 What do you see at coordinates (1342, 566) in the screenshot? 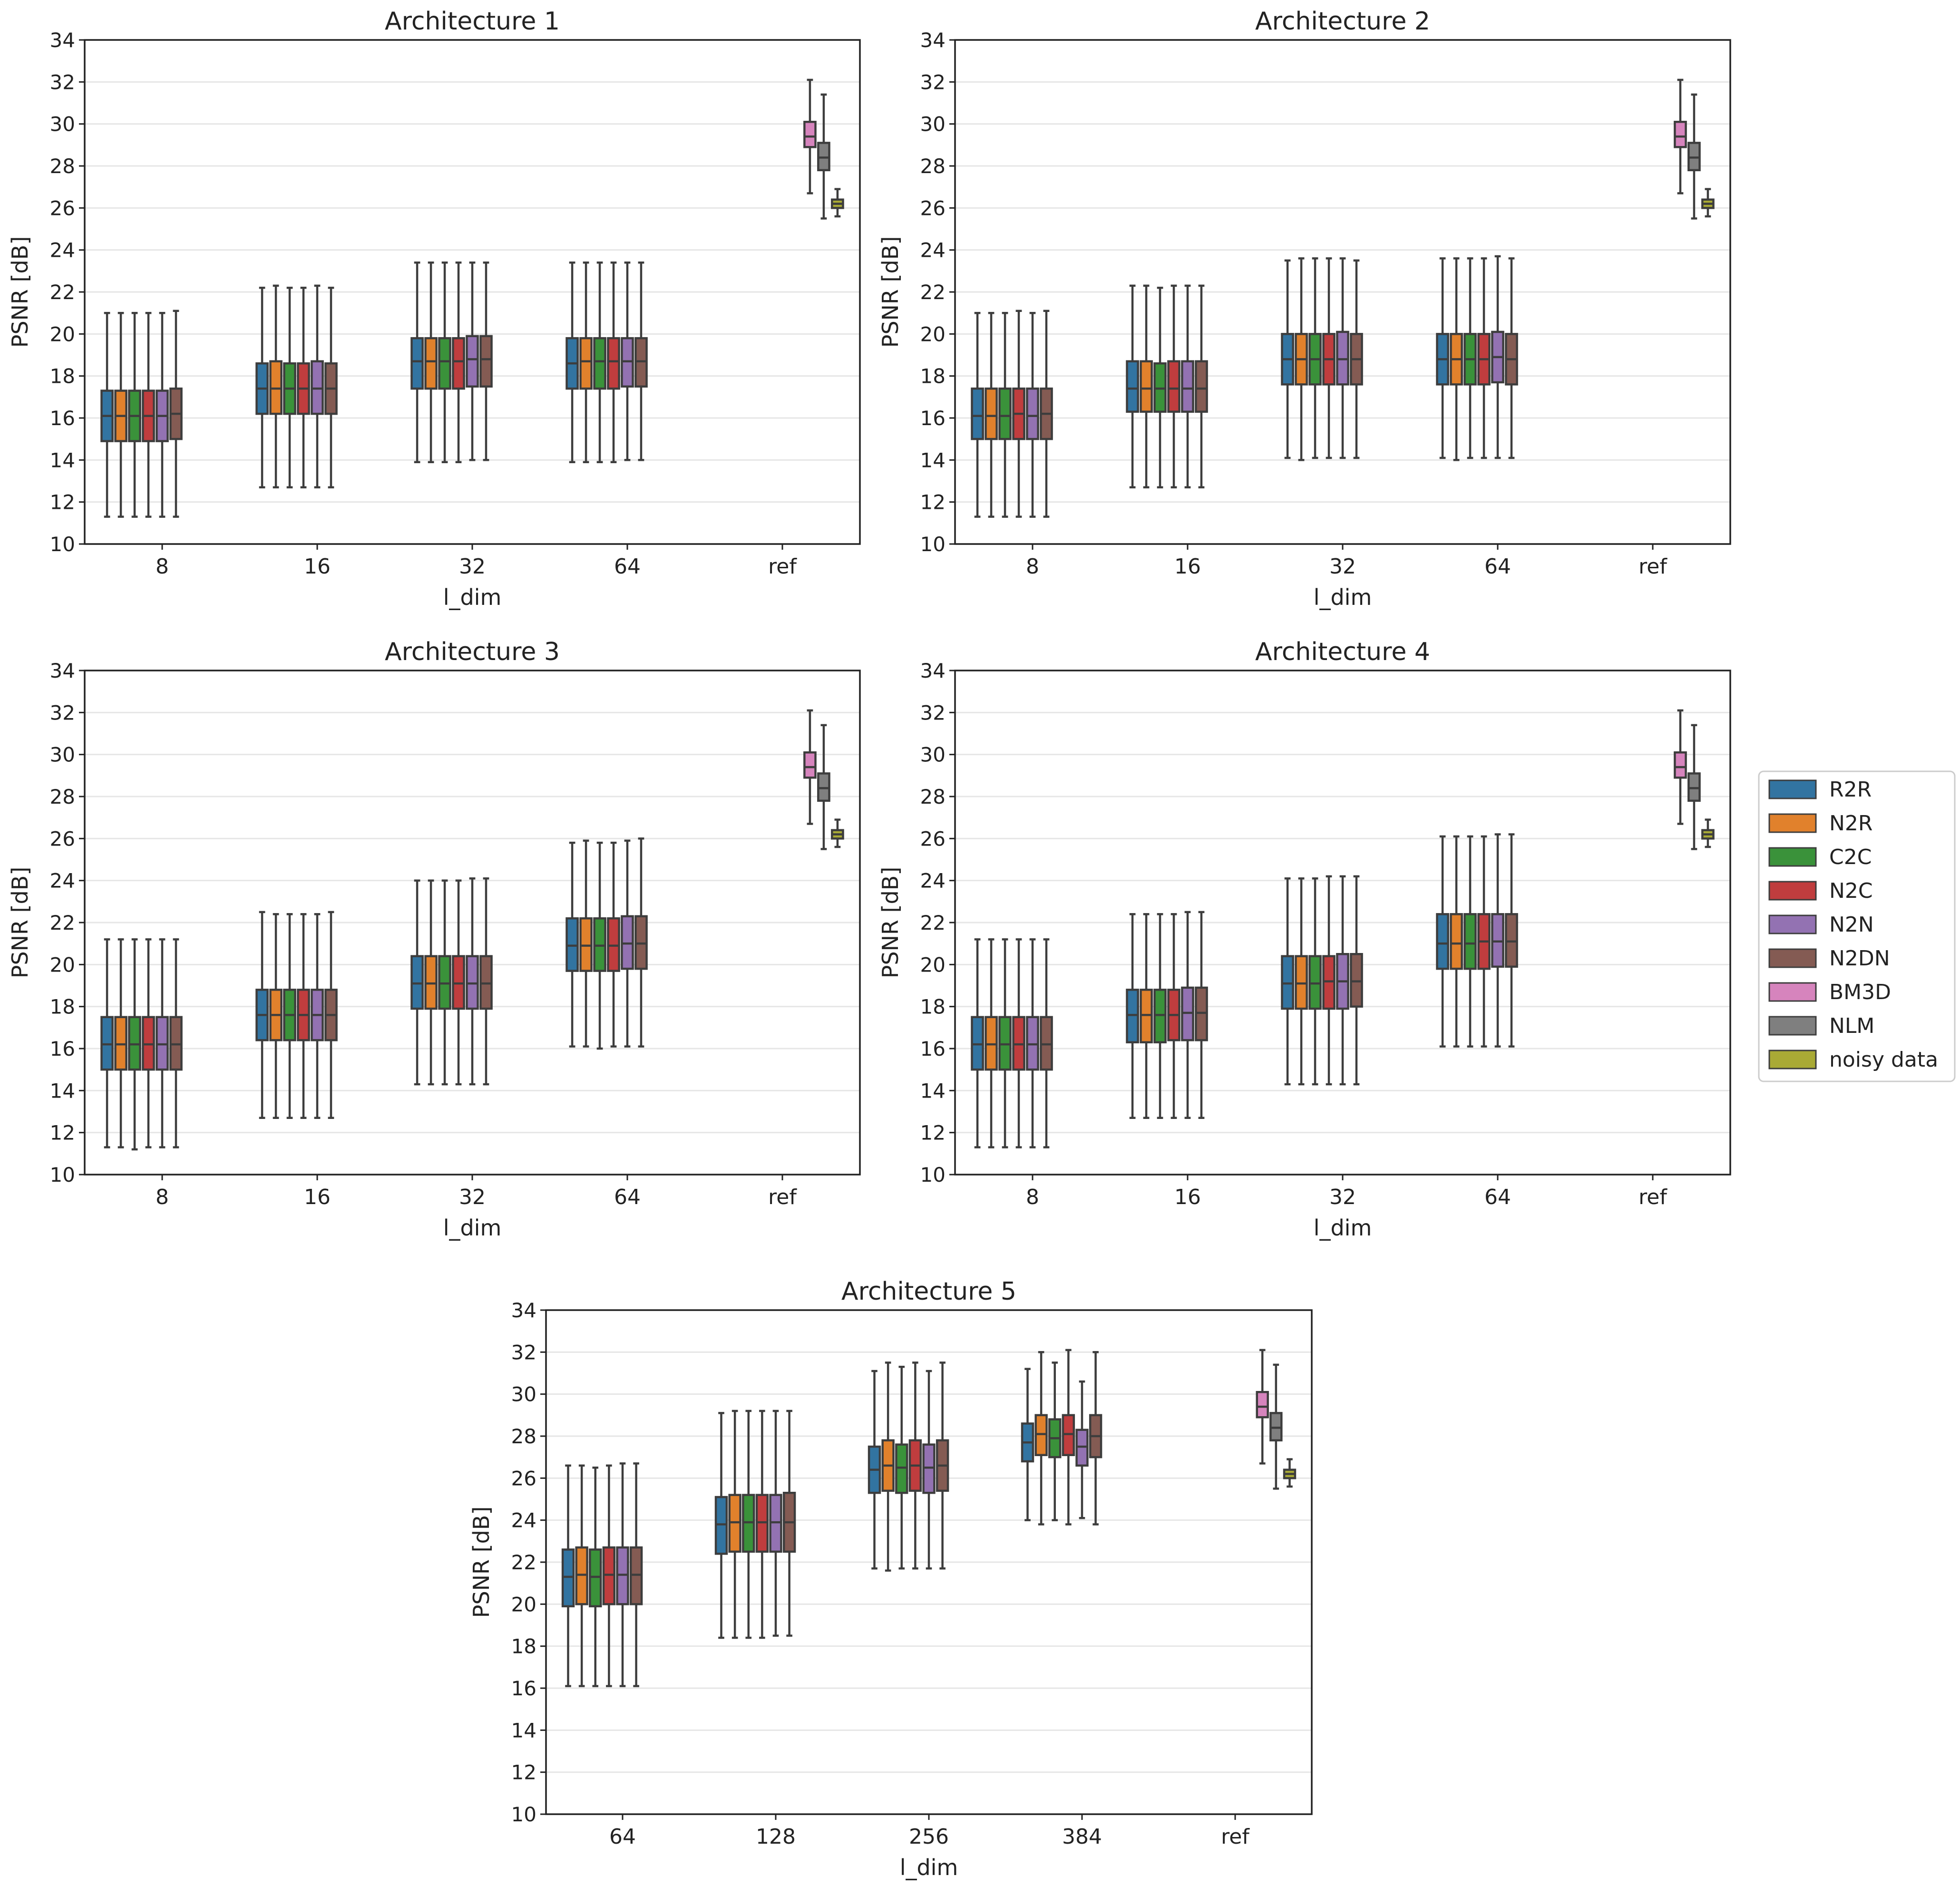
I see `x-tick-label: 32` at bounding box center [1342, 566].